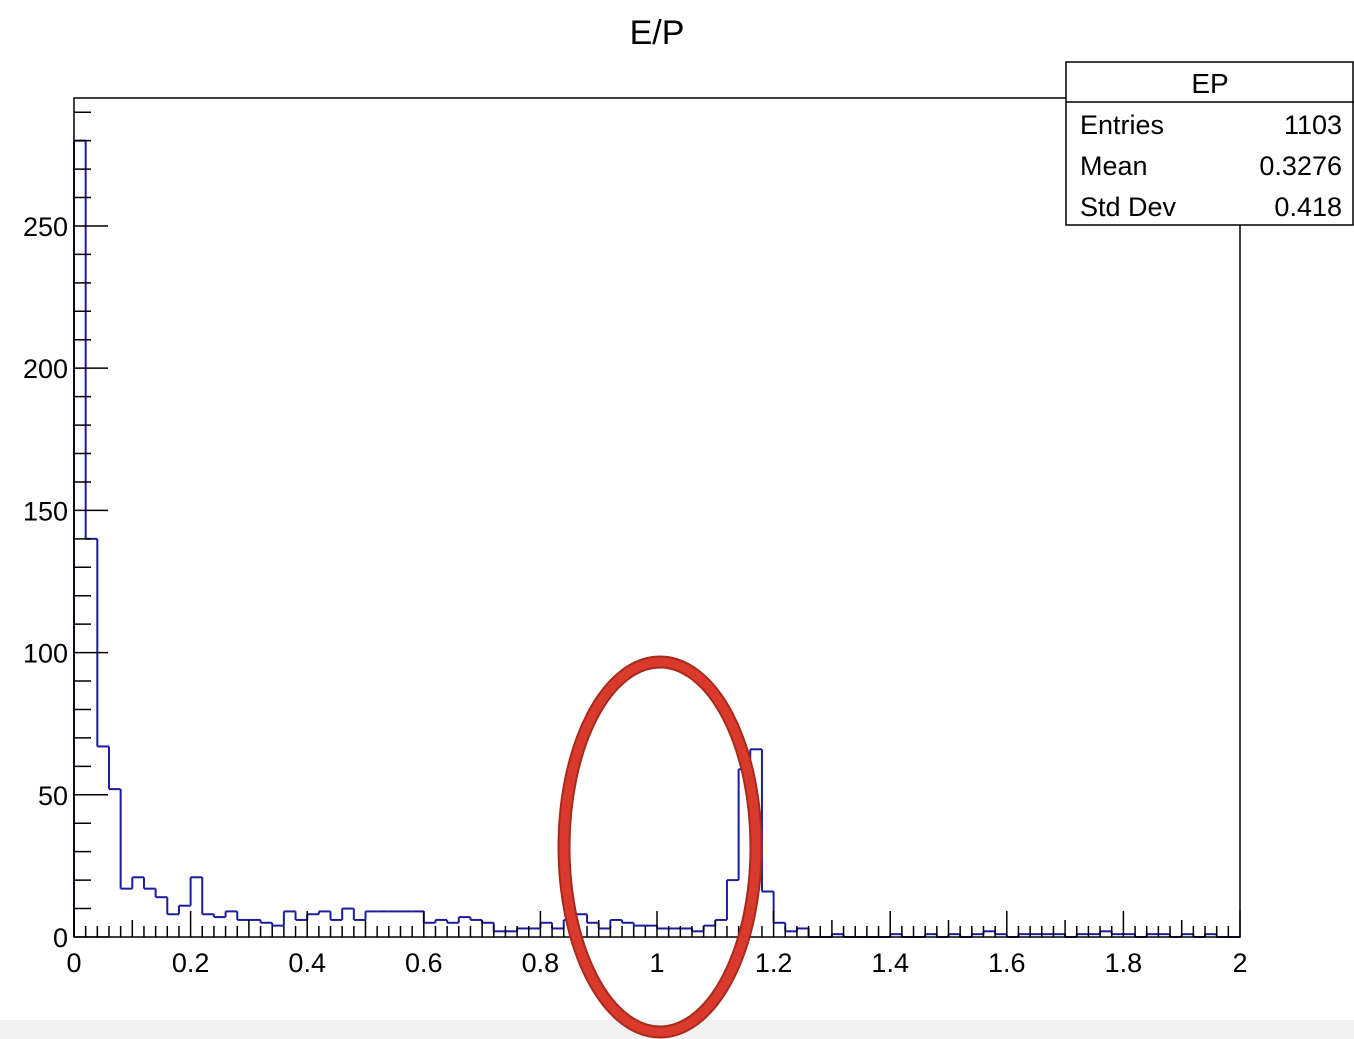 The width and height of the screenshot is (1354, 1039). Describe the element at coordinates (656, 963) in the screenshot. I see `x-tick-label: 1` at that location.